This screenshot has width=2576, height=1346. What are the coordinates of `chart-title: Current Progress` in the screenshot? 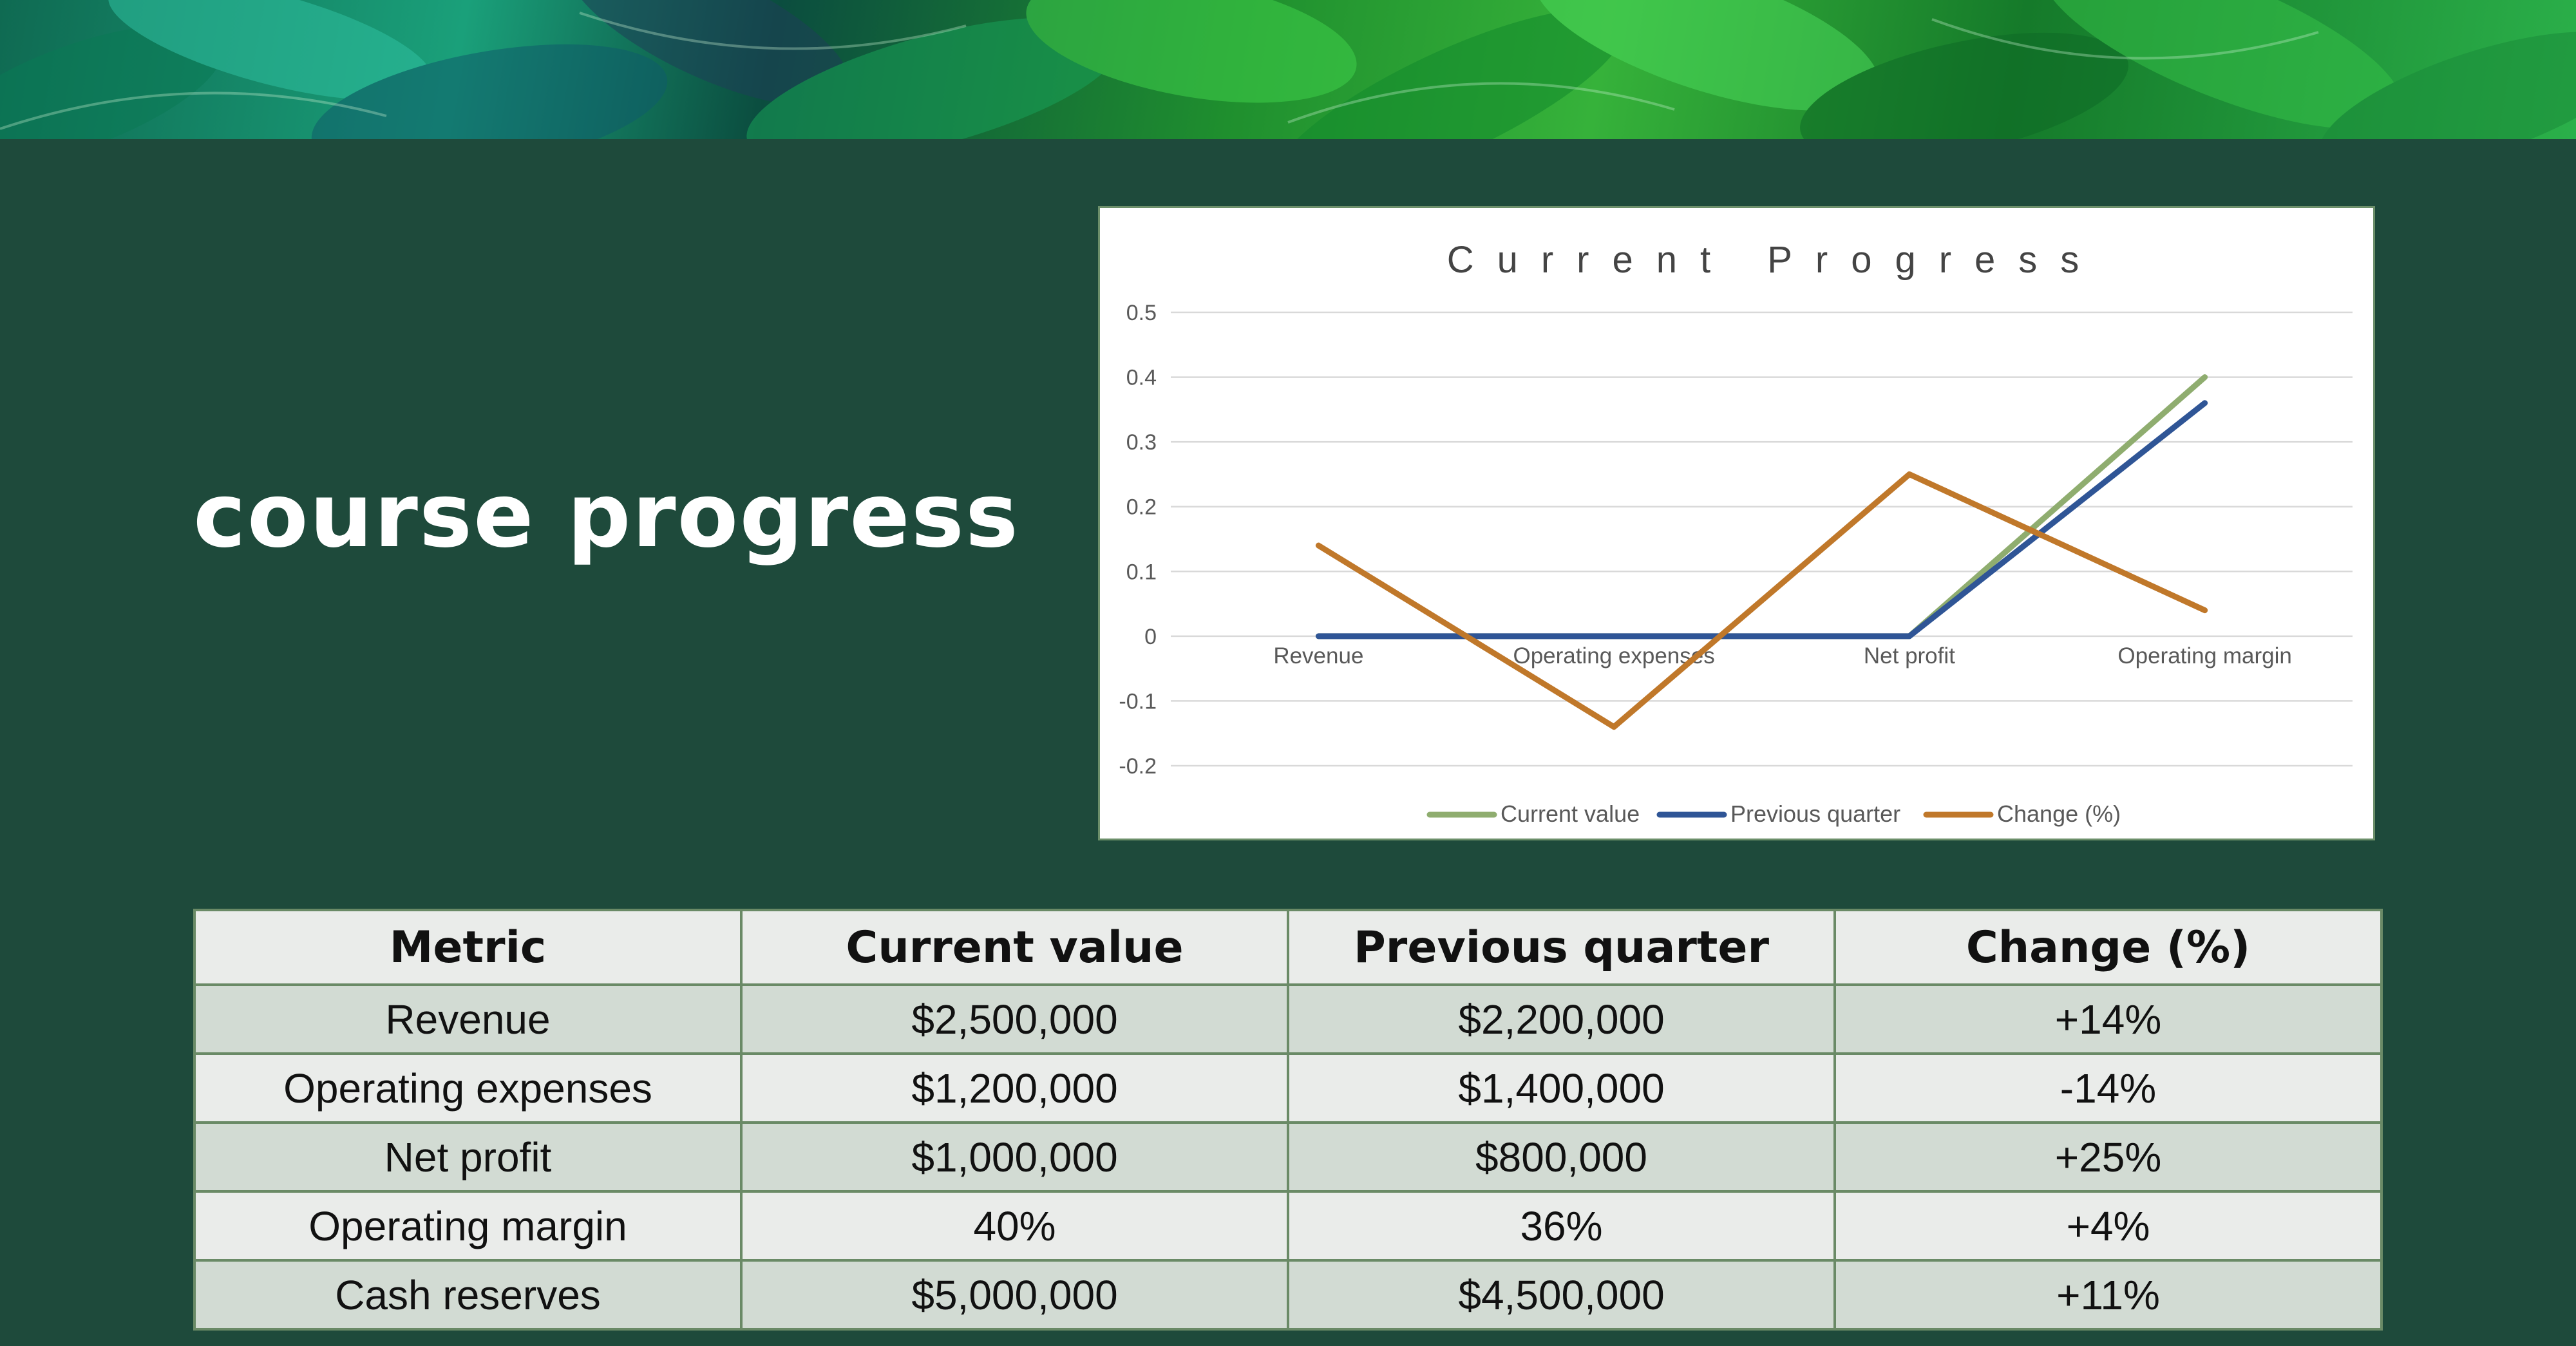 It's located at (1775, 260).